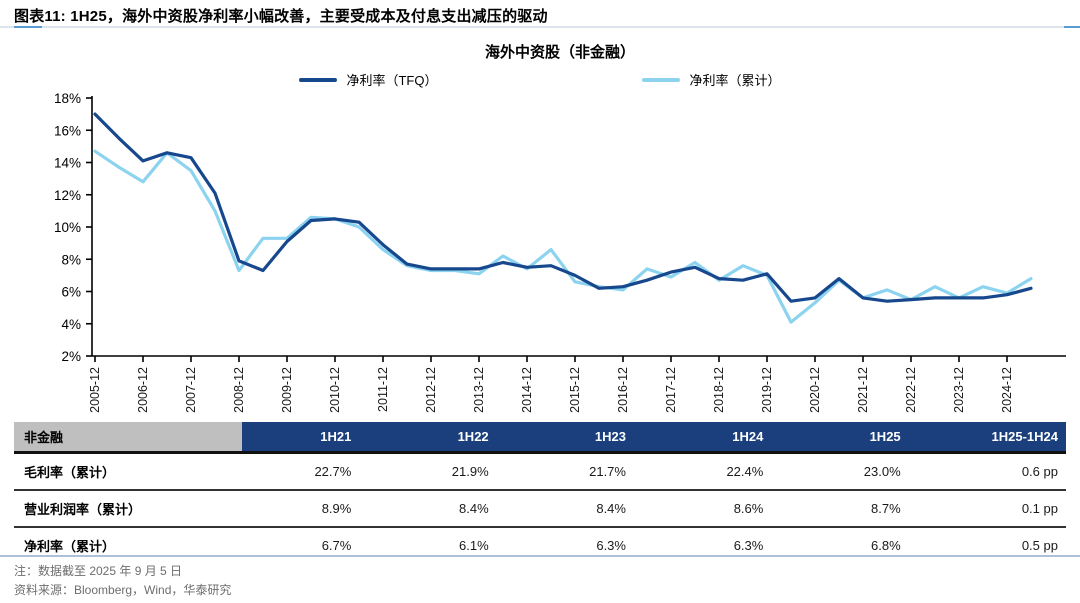  I want to click on svg-text: 2008-12, so click(239, 390).